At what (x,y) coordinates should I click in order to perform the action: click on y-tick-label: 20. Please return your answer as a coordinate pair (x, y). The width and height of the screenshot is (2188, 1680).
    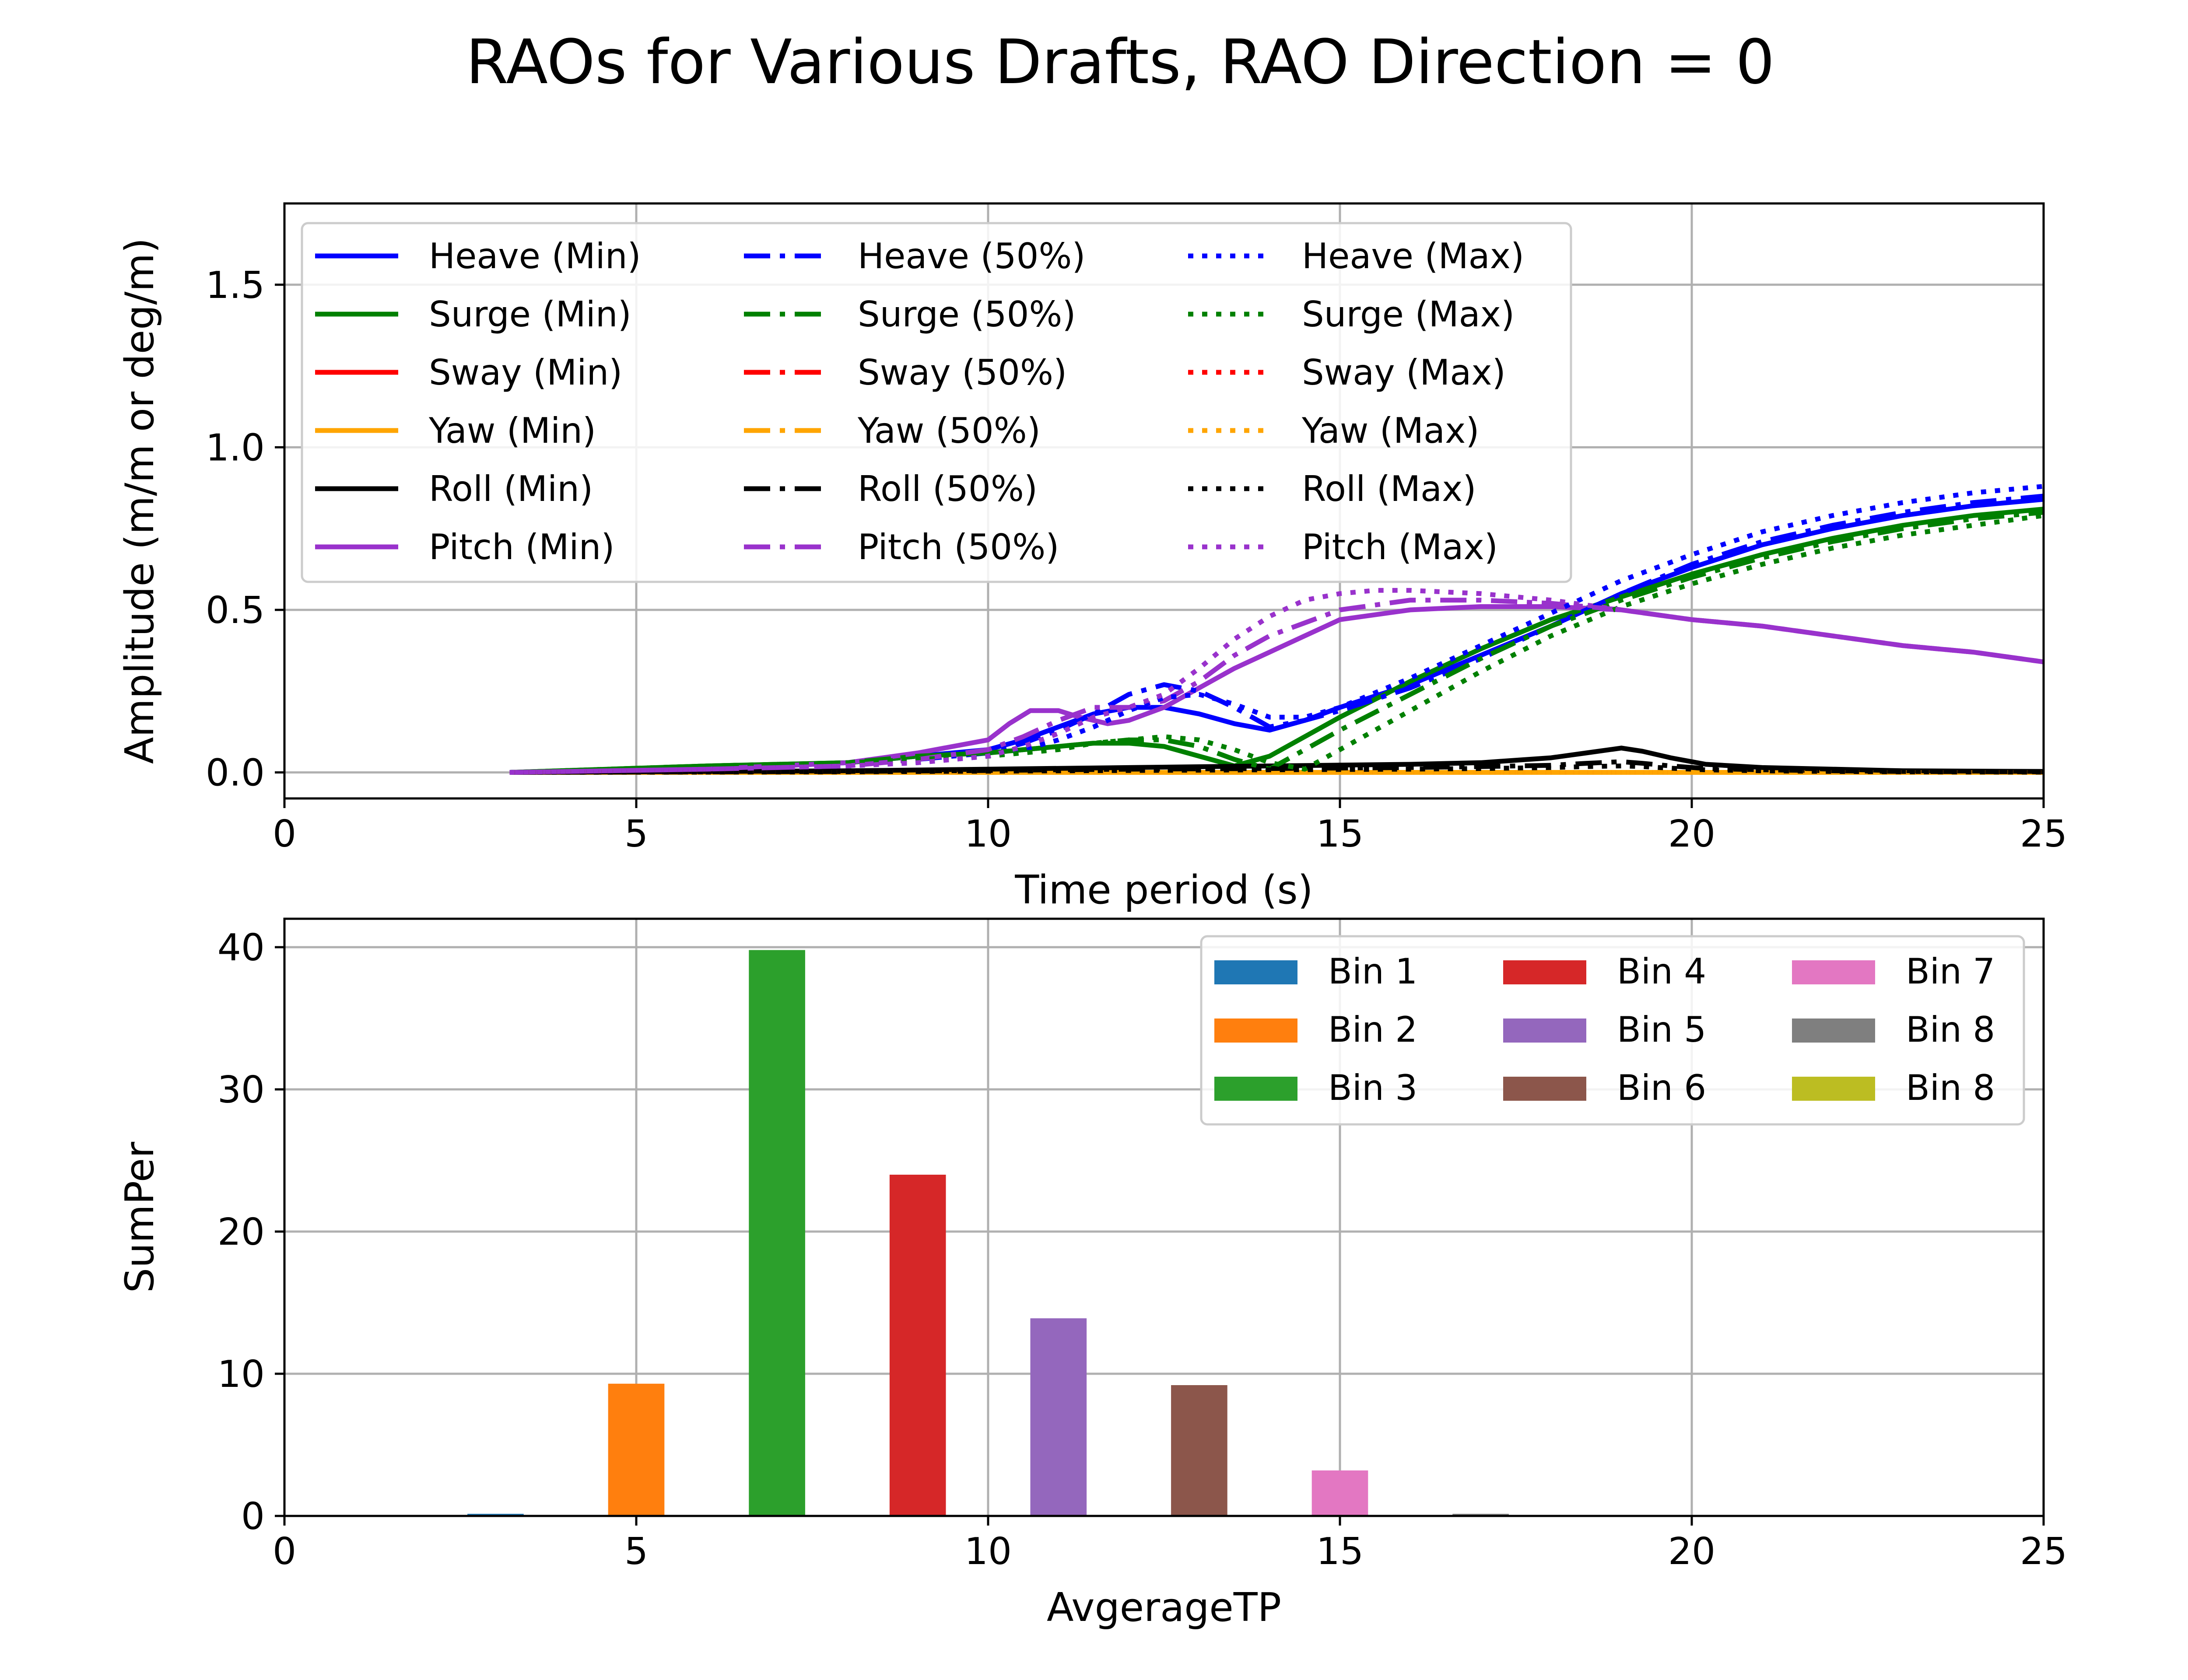
    Looking at the image, I should click on (241, 1232).